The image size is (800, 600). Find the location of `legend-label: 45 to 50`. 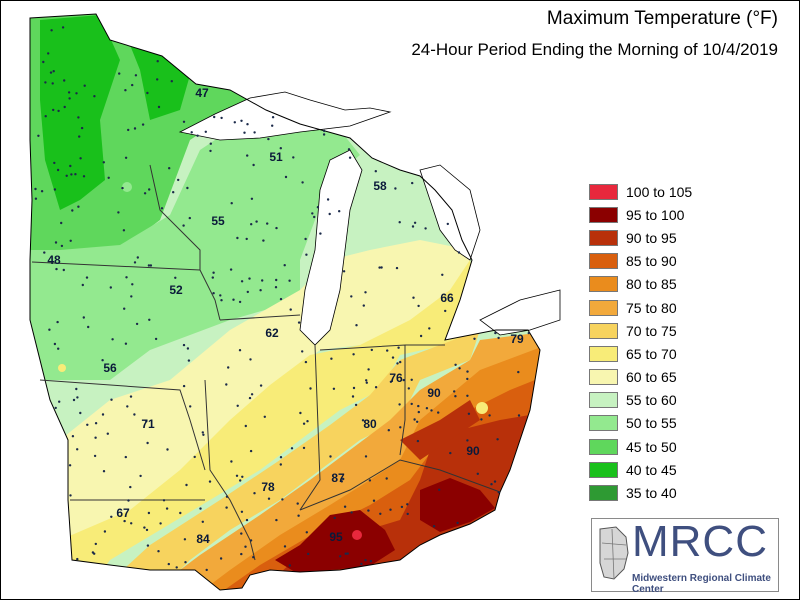

legend-label: 45 to 50 is located at coordinates (651, 446).